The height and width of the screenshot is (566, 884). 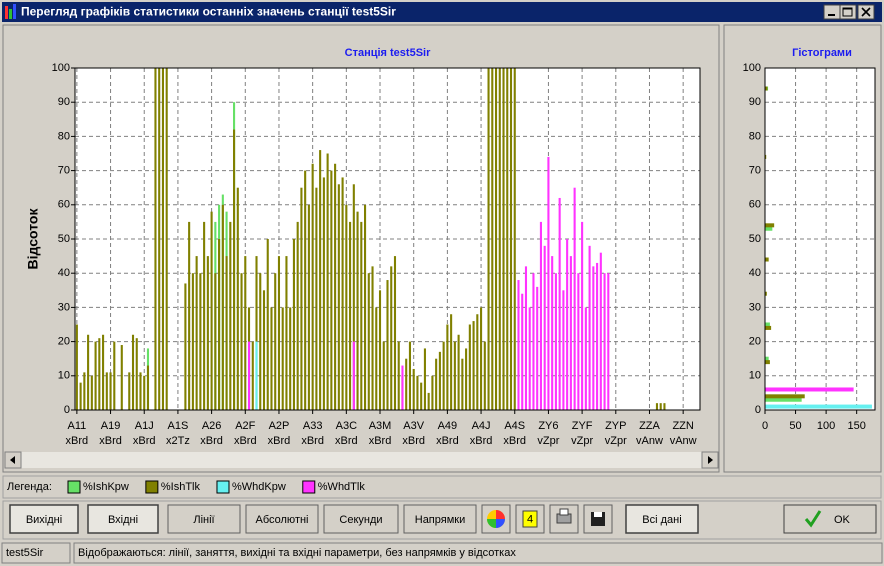 I want to click on y-tick-label: 60, so click(x=755, y=205).